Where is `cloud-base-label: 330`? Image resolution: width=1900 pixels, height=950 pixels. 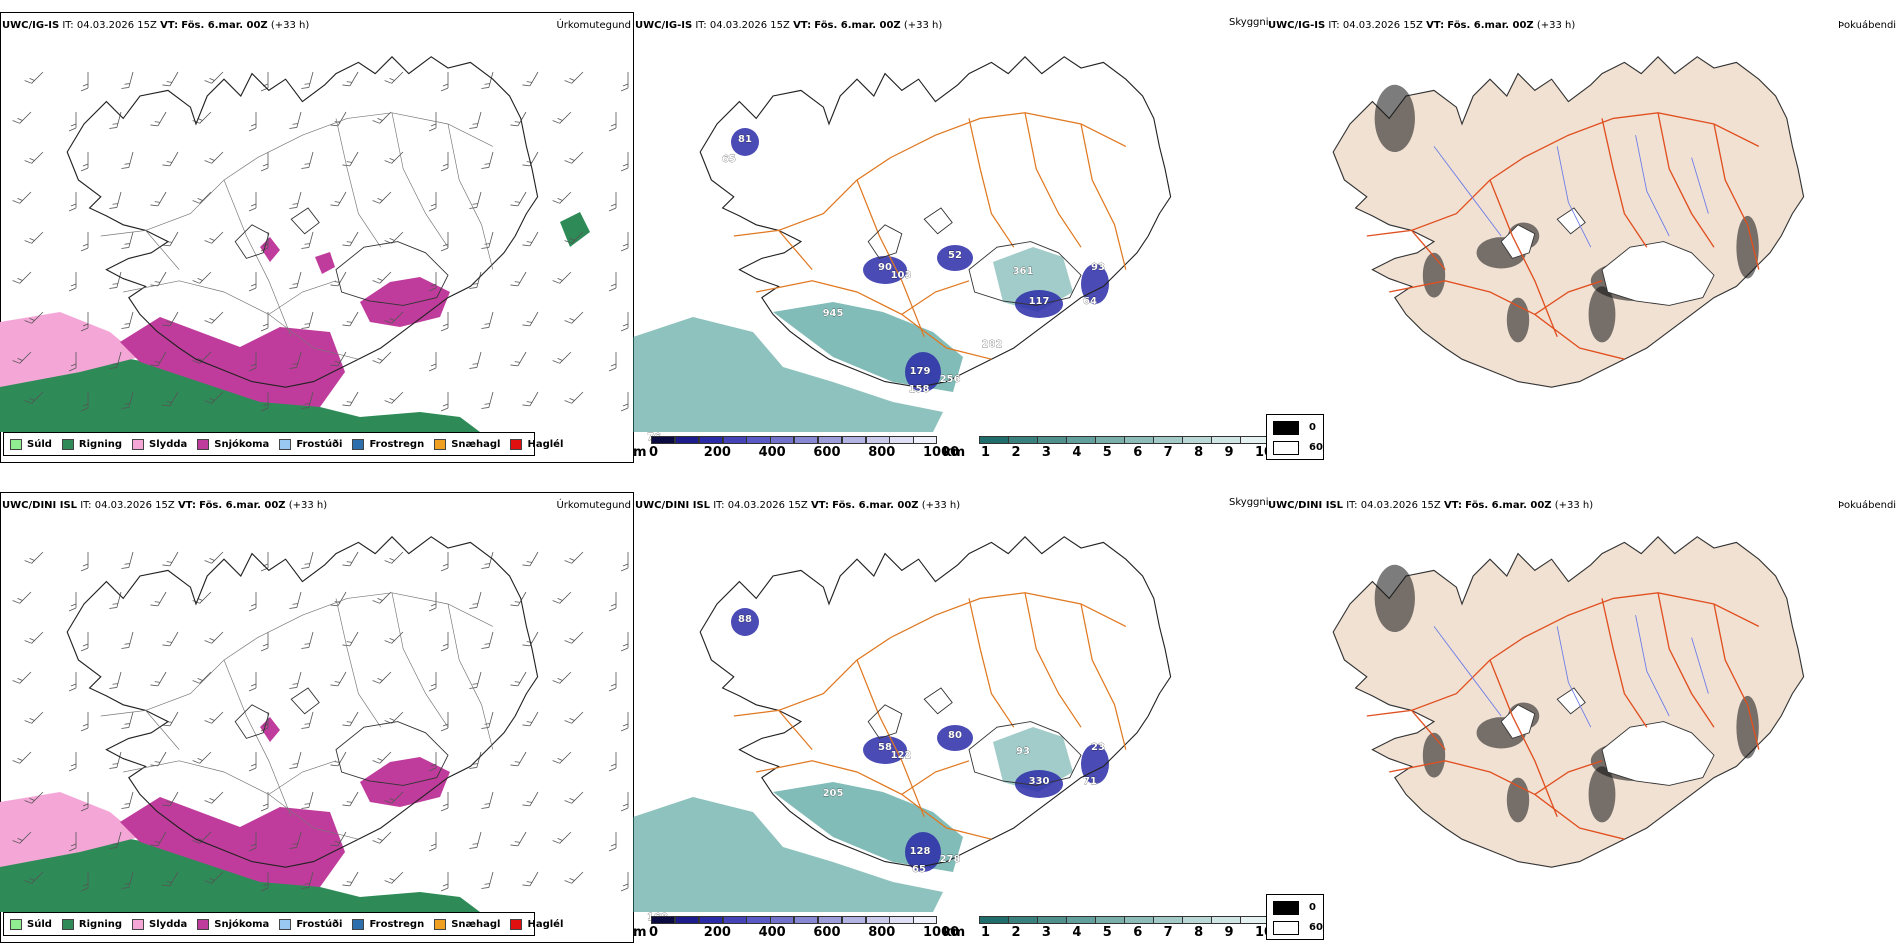
cloud-base-label: 330 is located at coordinates (1039, 781).